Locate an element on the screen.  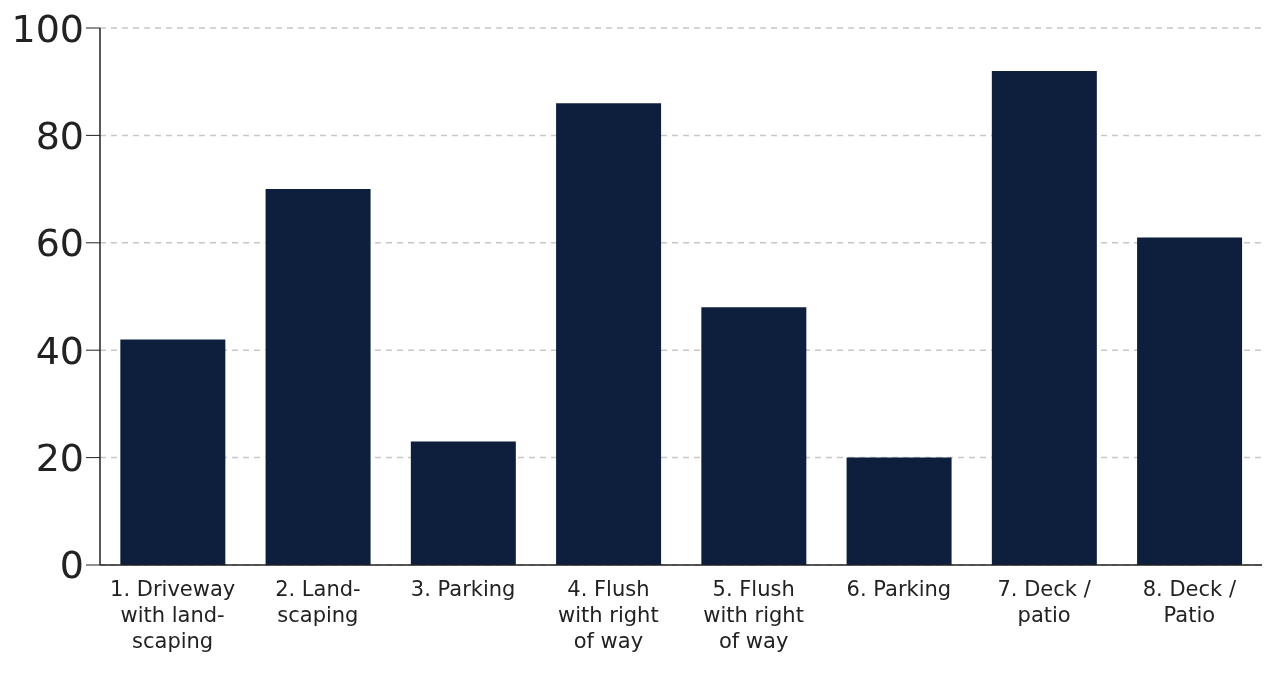
y-tick-label: 60 is located at coordinates (59, 243).